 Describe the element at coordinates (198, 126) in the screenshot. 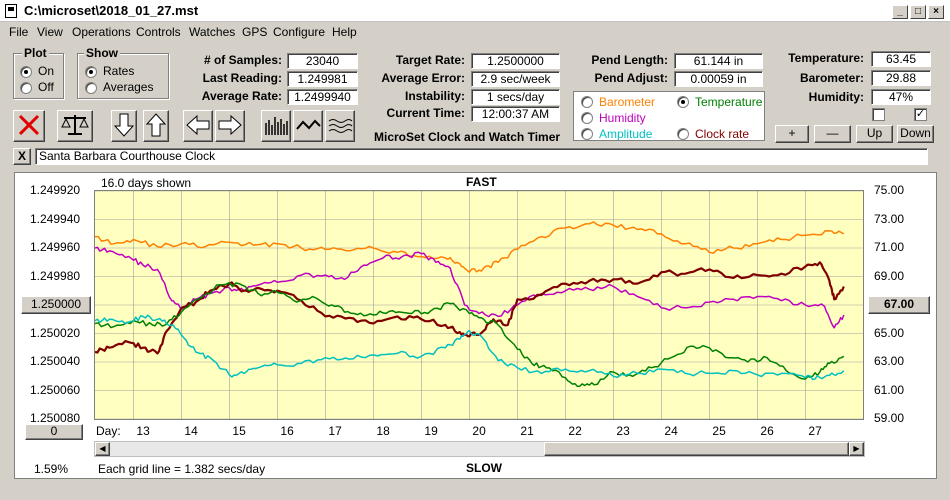

I see `left-arrow-button` at that location.